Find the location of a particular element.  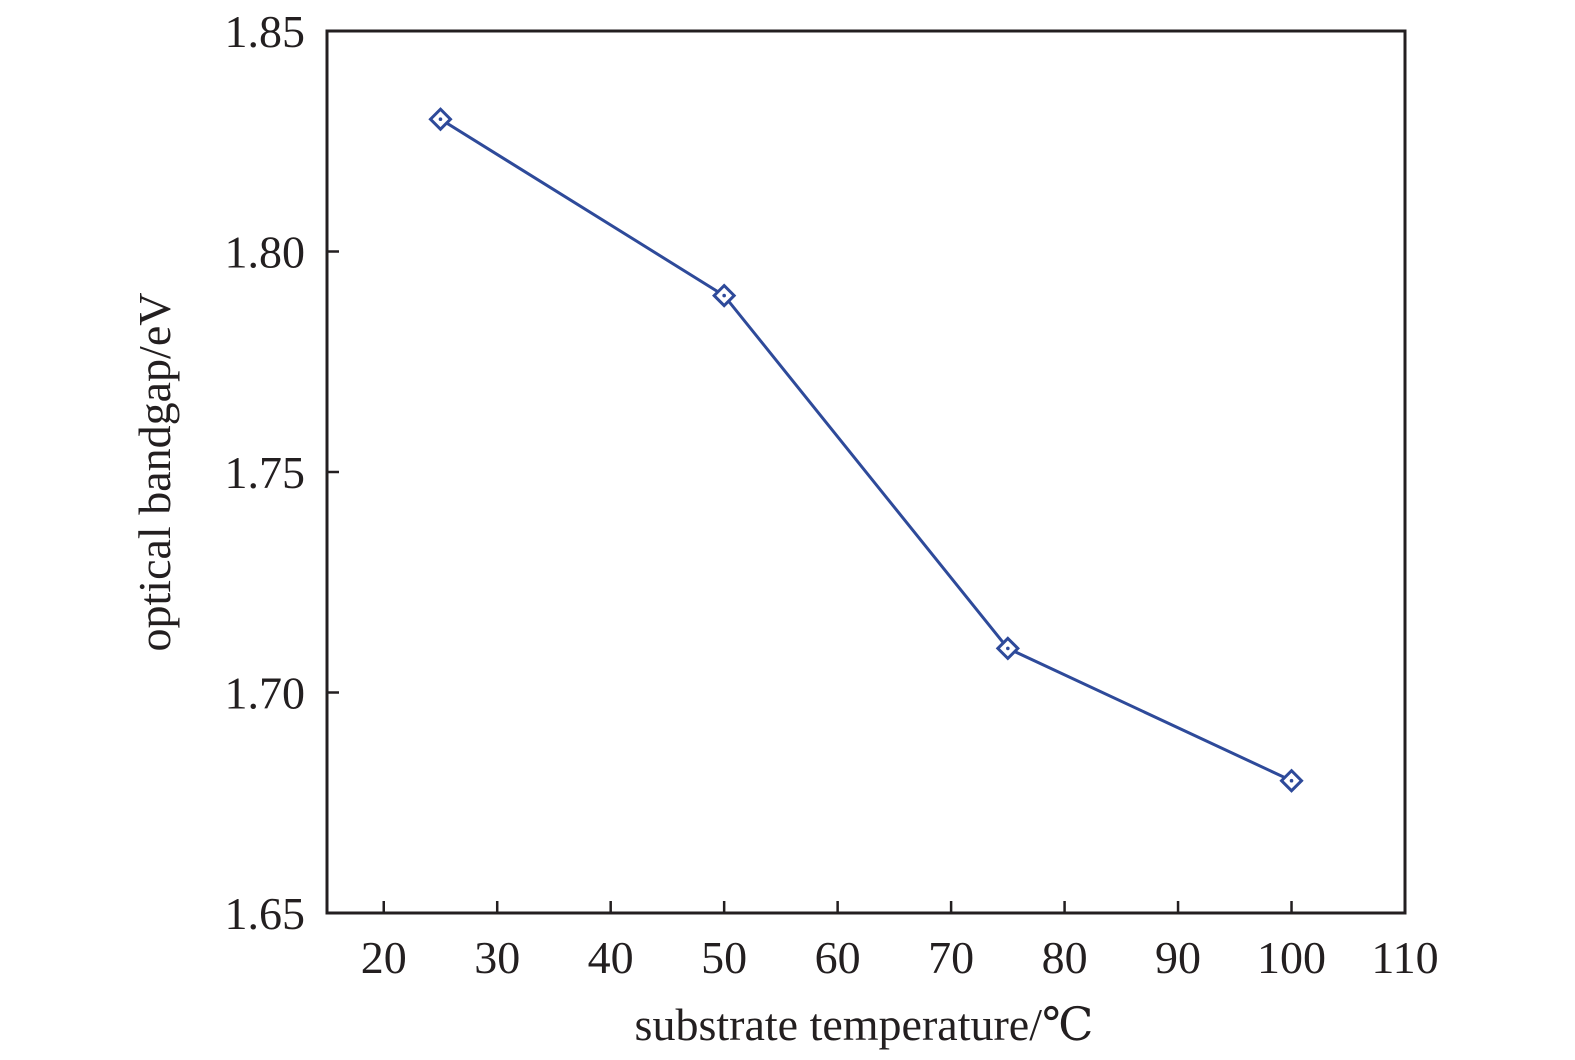

x-tick-label: 100 is located at coordinates (1291, 957).